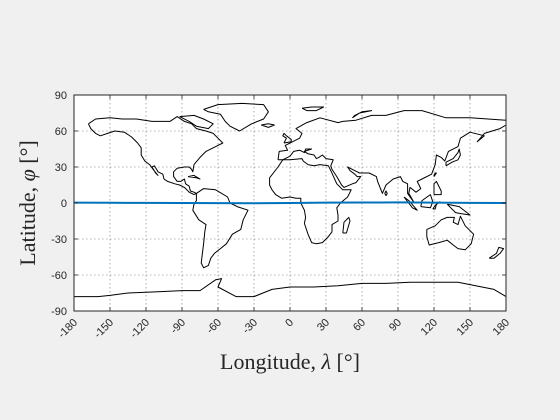 The image size is (560, 420). I want to click on y-axis-label: Latitude, φ [°], so click(27, 202).